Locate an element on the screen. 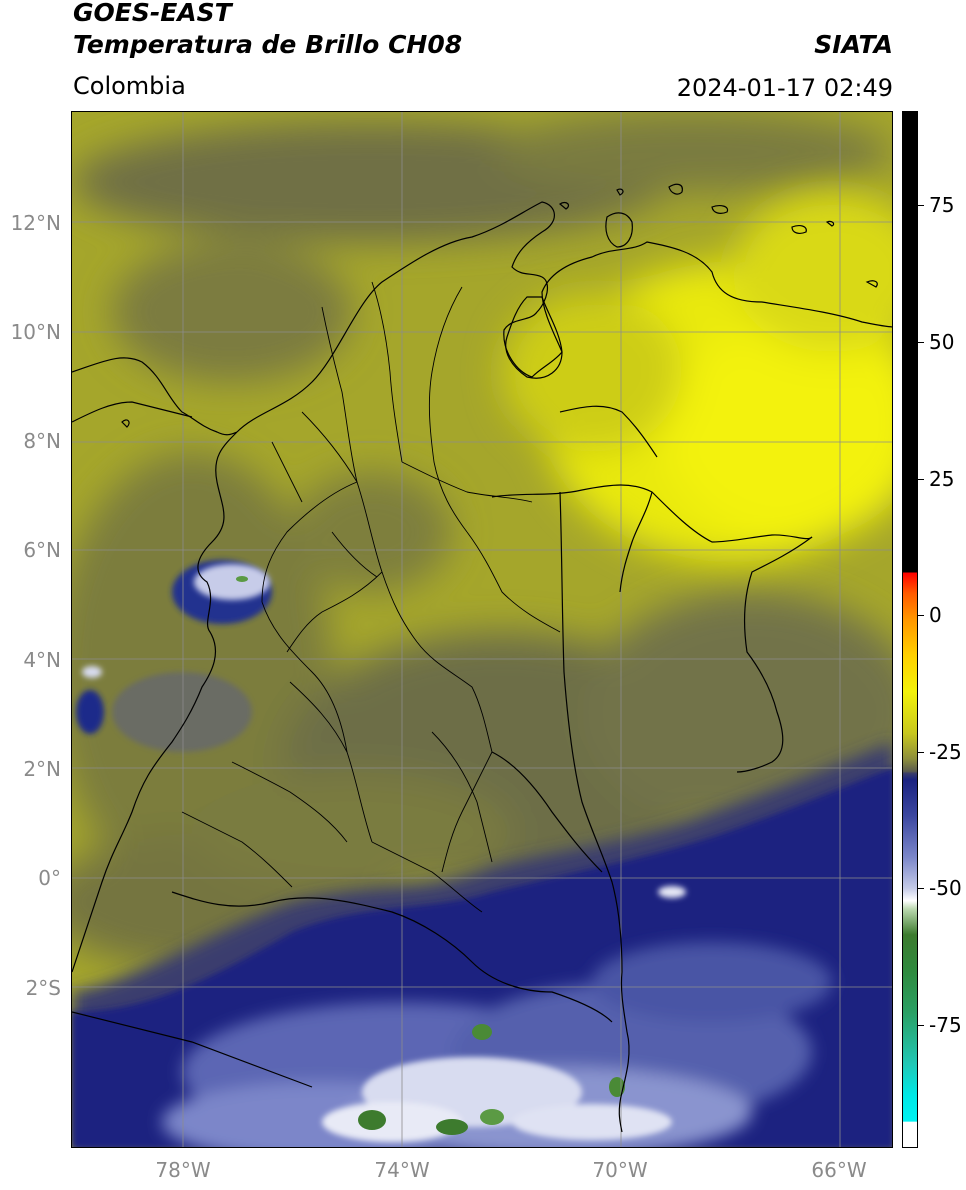 This screenshot has width=966, height=1190. lat-label-10n: 10°N is located at coordinates (35, 332).